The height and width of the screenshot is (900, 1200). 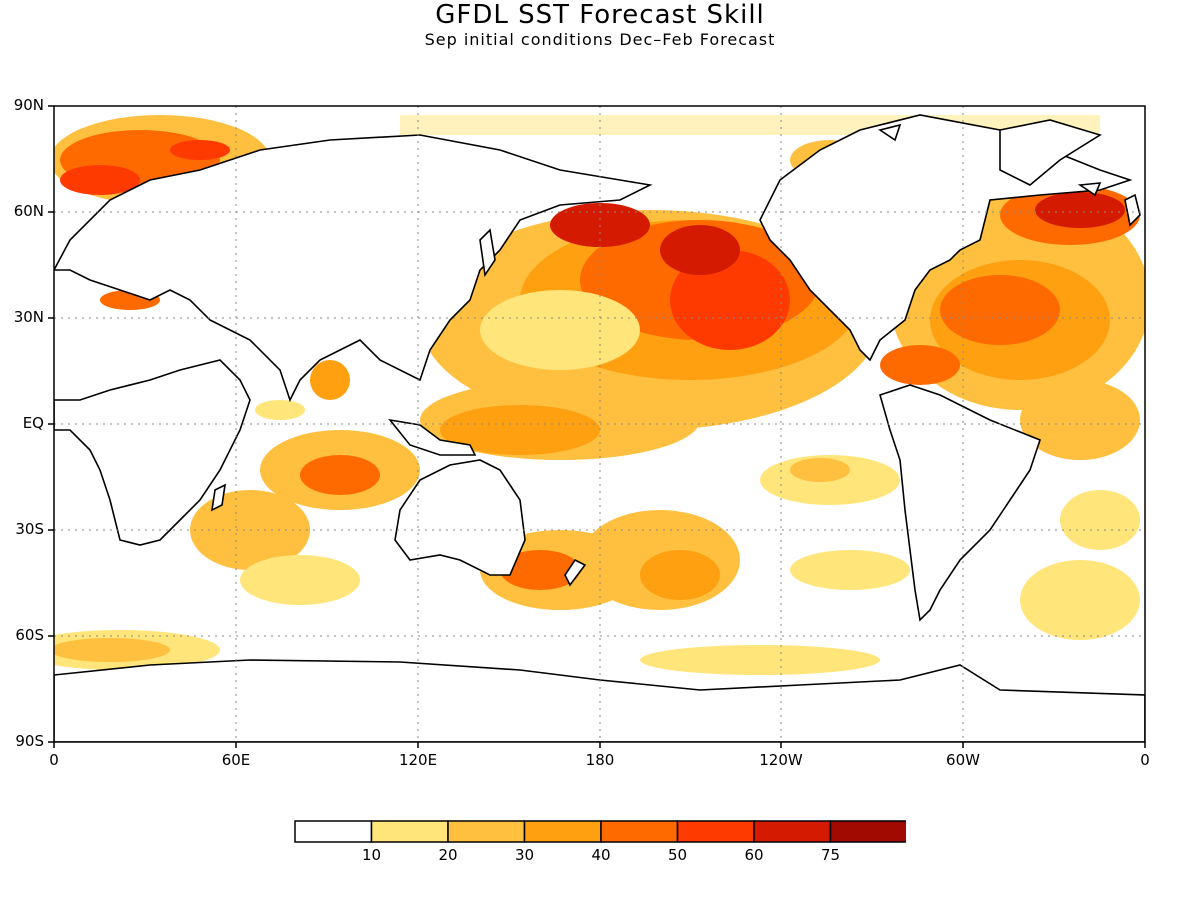 What do you see at coordinates (29, 635) in the screenshot?
I see `lat-label-60s: 60S` at bounding box center [29, 635].